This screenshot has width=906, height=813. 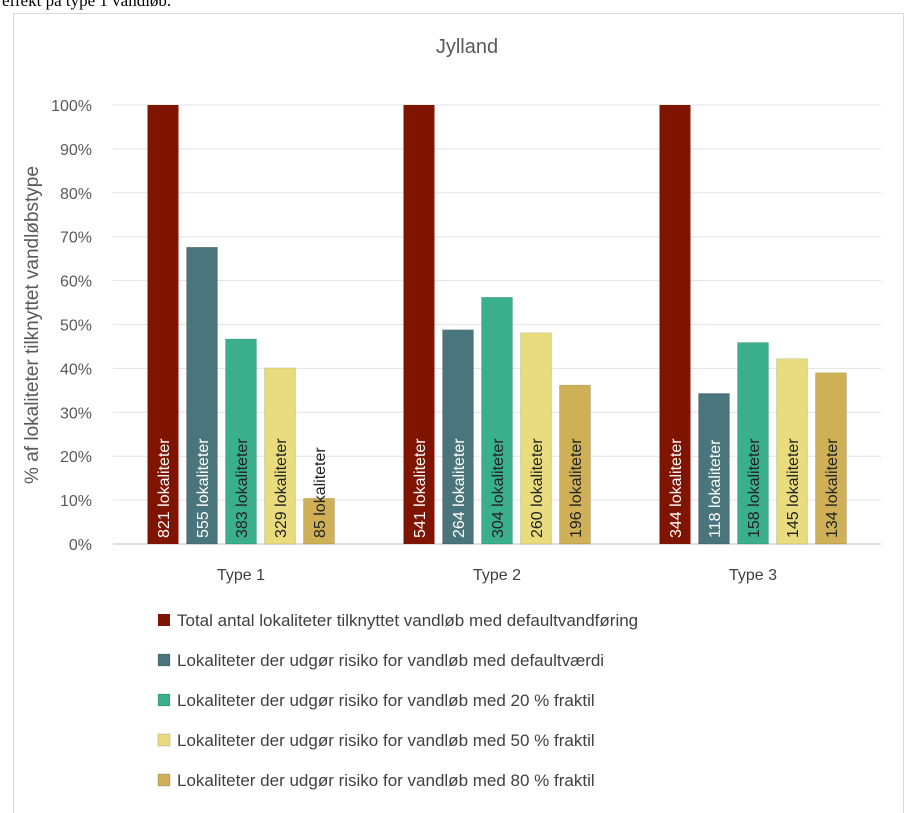 What do you see at coordinates (164, 488) in the screenshot?
I see `bar-data-label: 821 lokaliteter` at bounding box center [164, 488].